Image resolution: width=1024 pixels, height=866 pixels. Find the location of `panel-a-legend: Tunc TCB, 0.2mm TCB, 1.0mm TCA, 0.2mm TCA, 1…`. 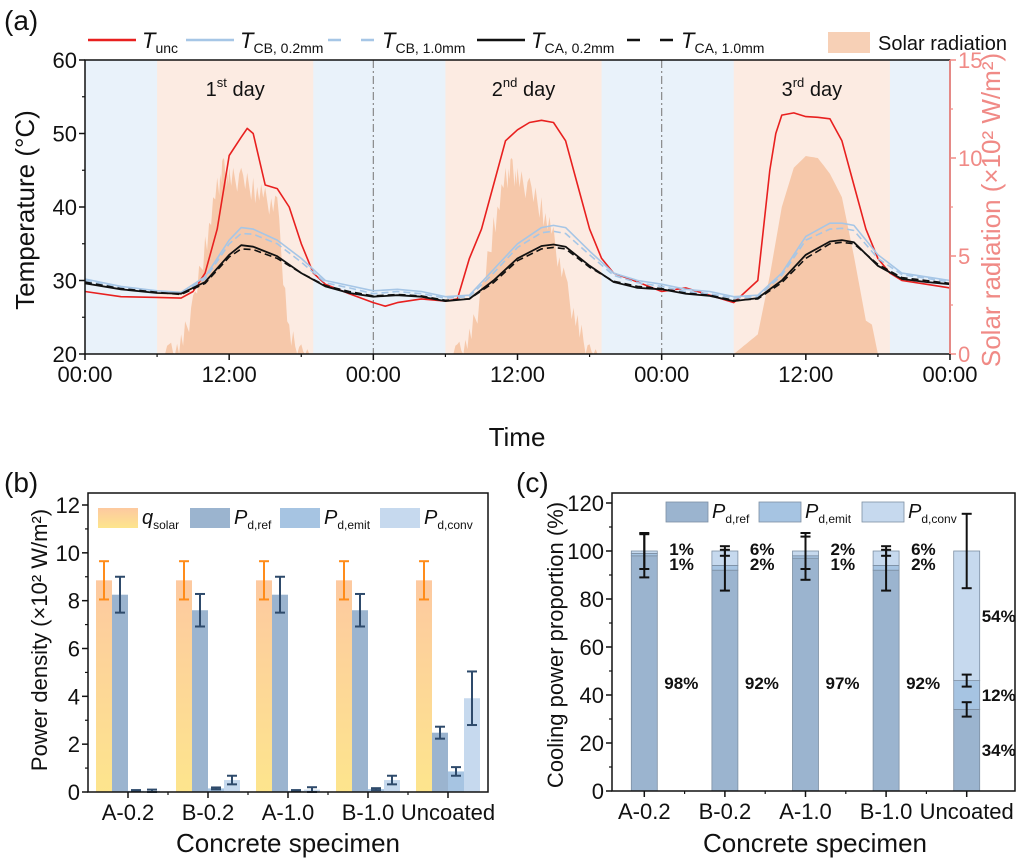

panel-a-legend: Tunc TCB, 0.2mm TCB, 1.0mm TCA, 0.2mm TCA, 1… is located at coordinates (547, 42).